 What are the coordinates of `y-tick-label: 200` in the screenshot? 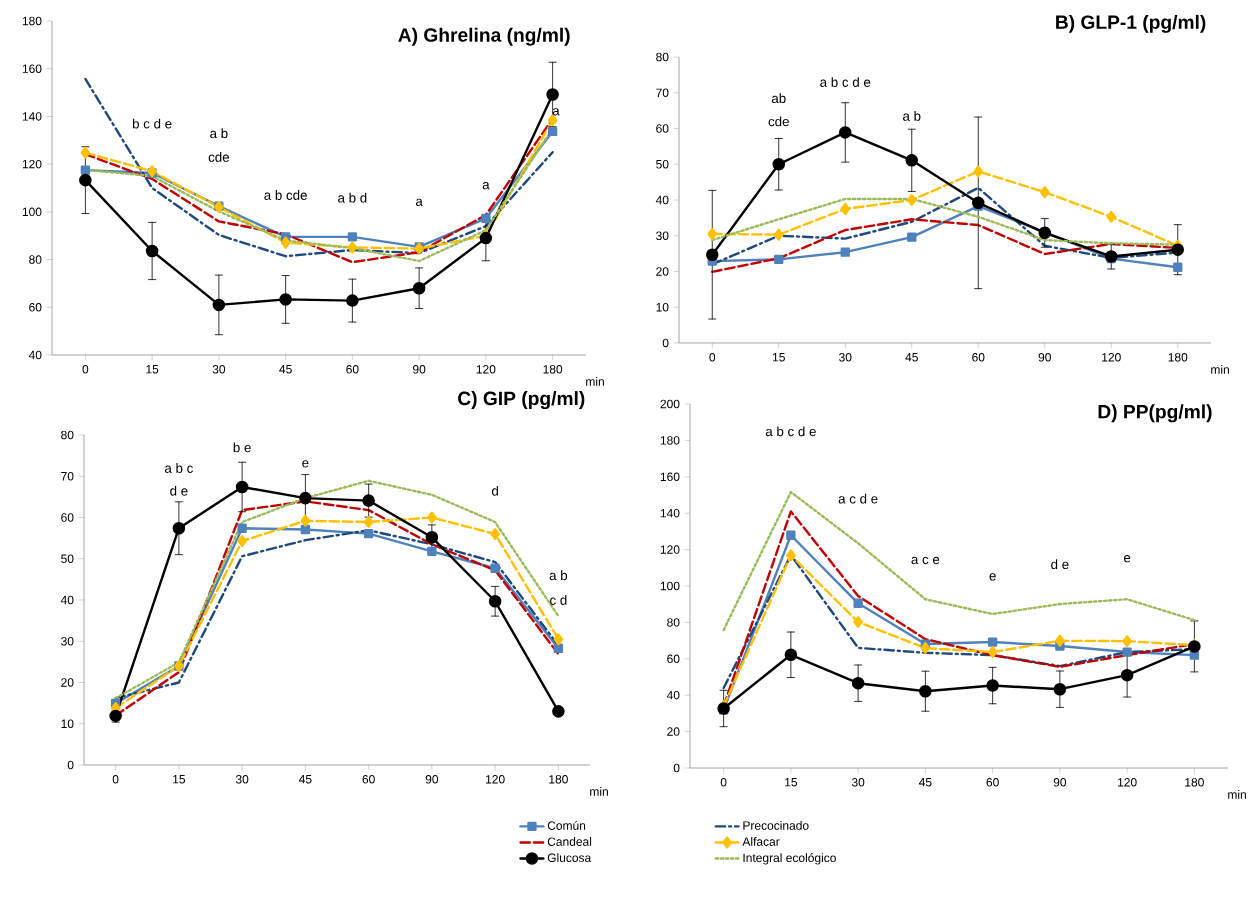 It's located at (670, 404).